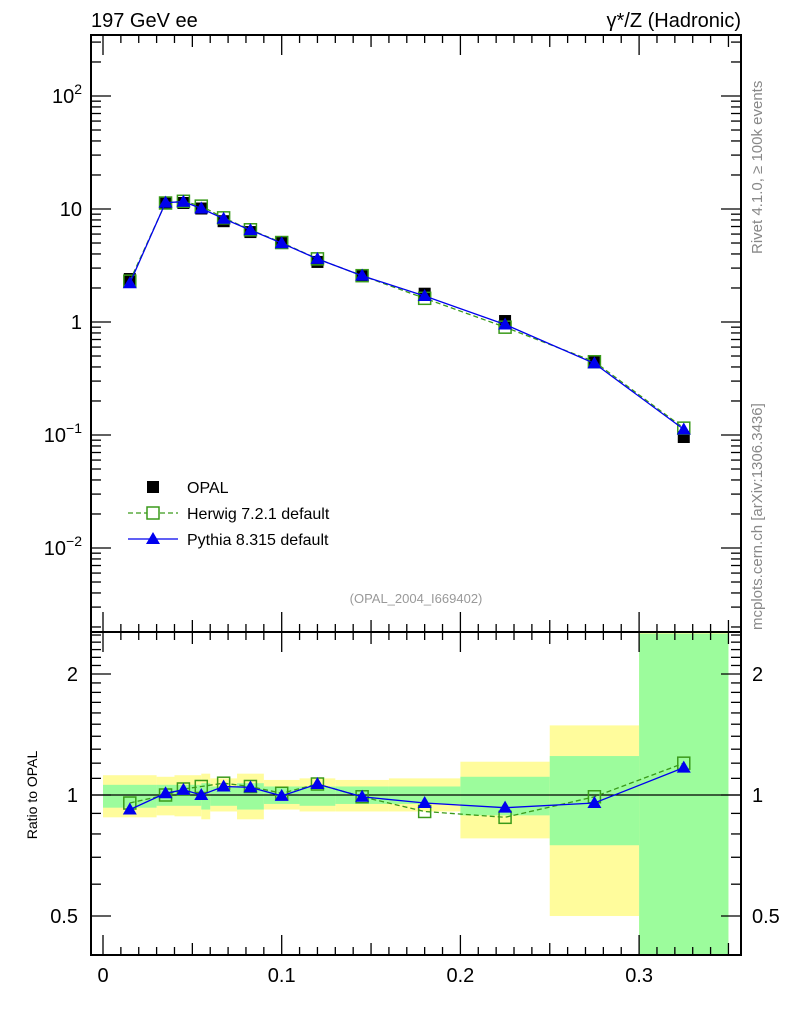  What do you see at coordinates (102, 976) in the screenshot?
I see `x-tick-label: 0` at bounding box center [102, 976].